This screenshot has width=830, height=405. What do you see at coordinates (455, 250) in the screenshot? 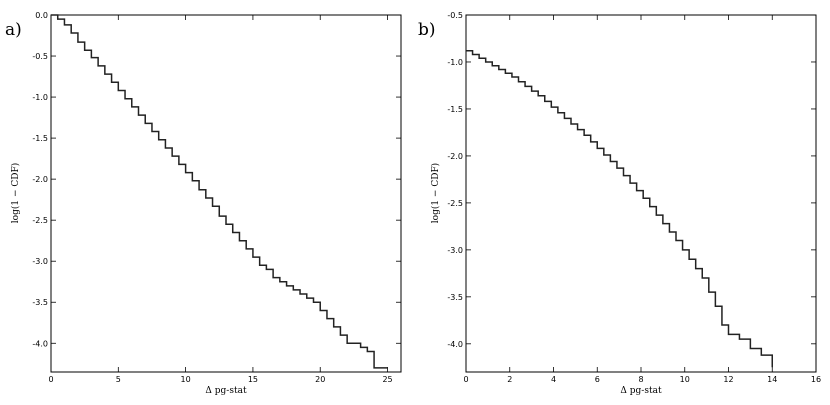
I see `panel-b-y-tick-label: -3.0` at bounding box center [455, 250].